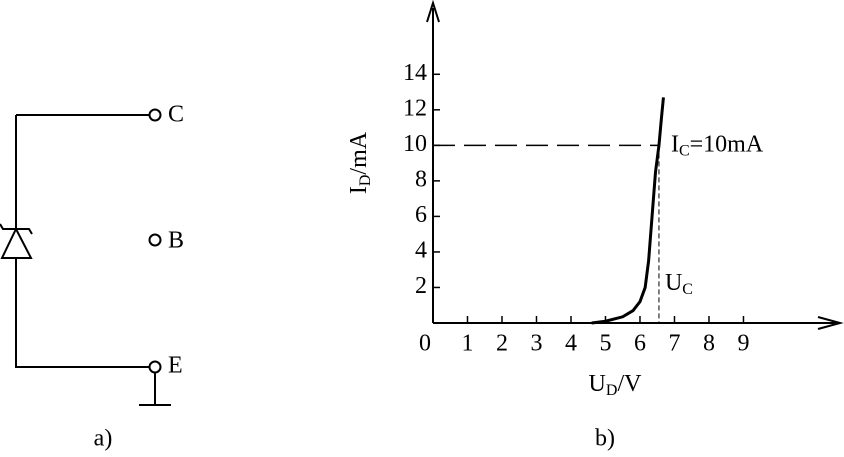 This screenshot has width=844, height=457. What do you see at coordinates (727, 144) in the screenshot?
I see `ic-annotation-part: =10mA` at bounding box center [727, 144].